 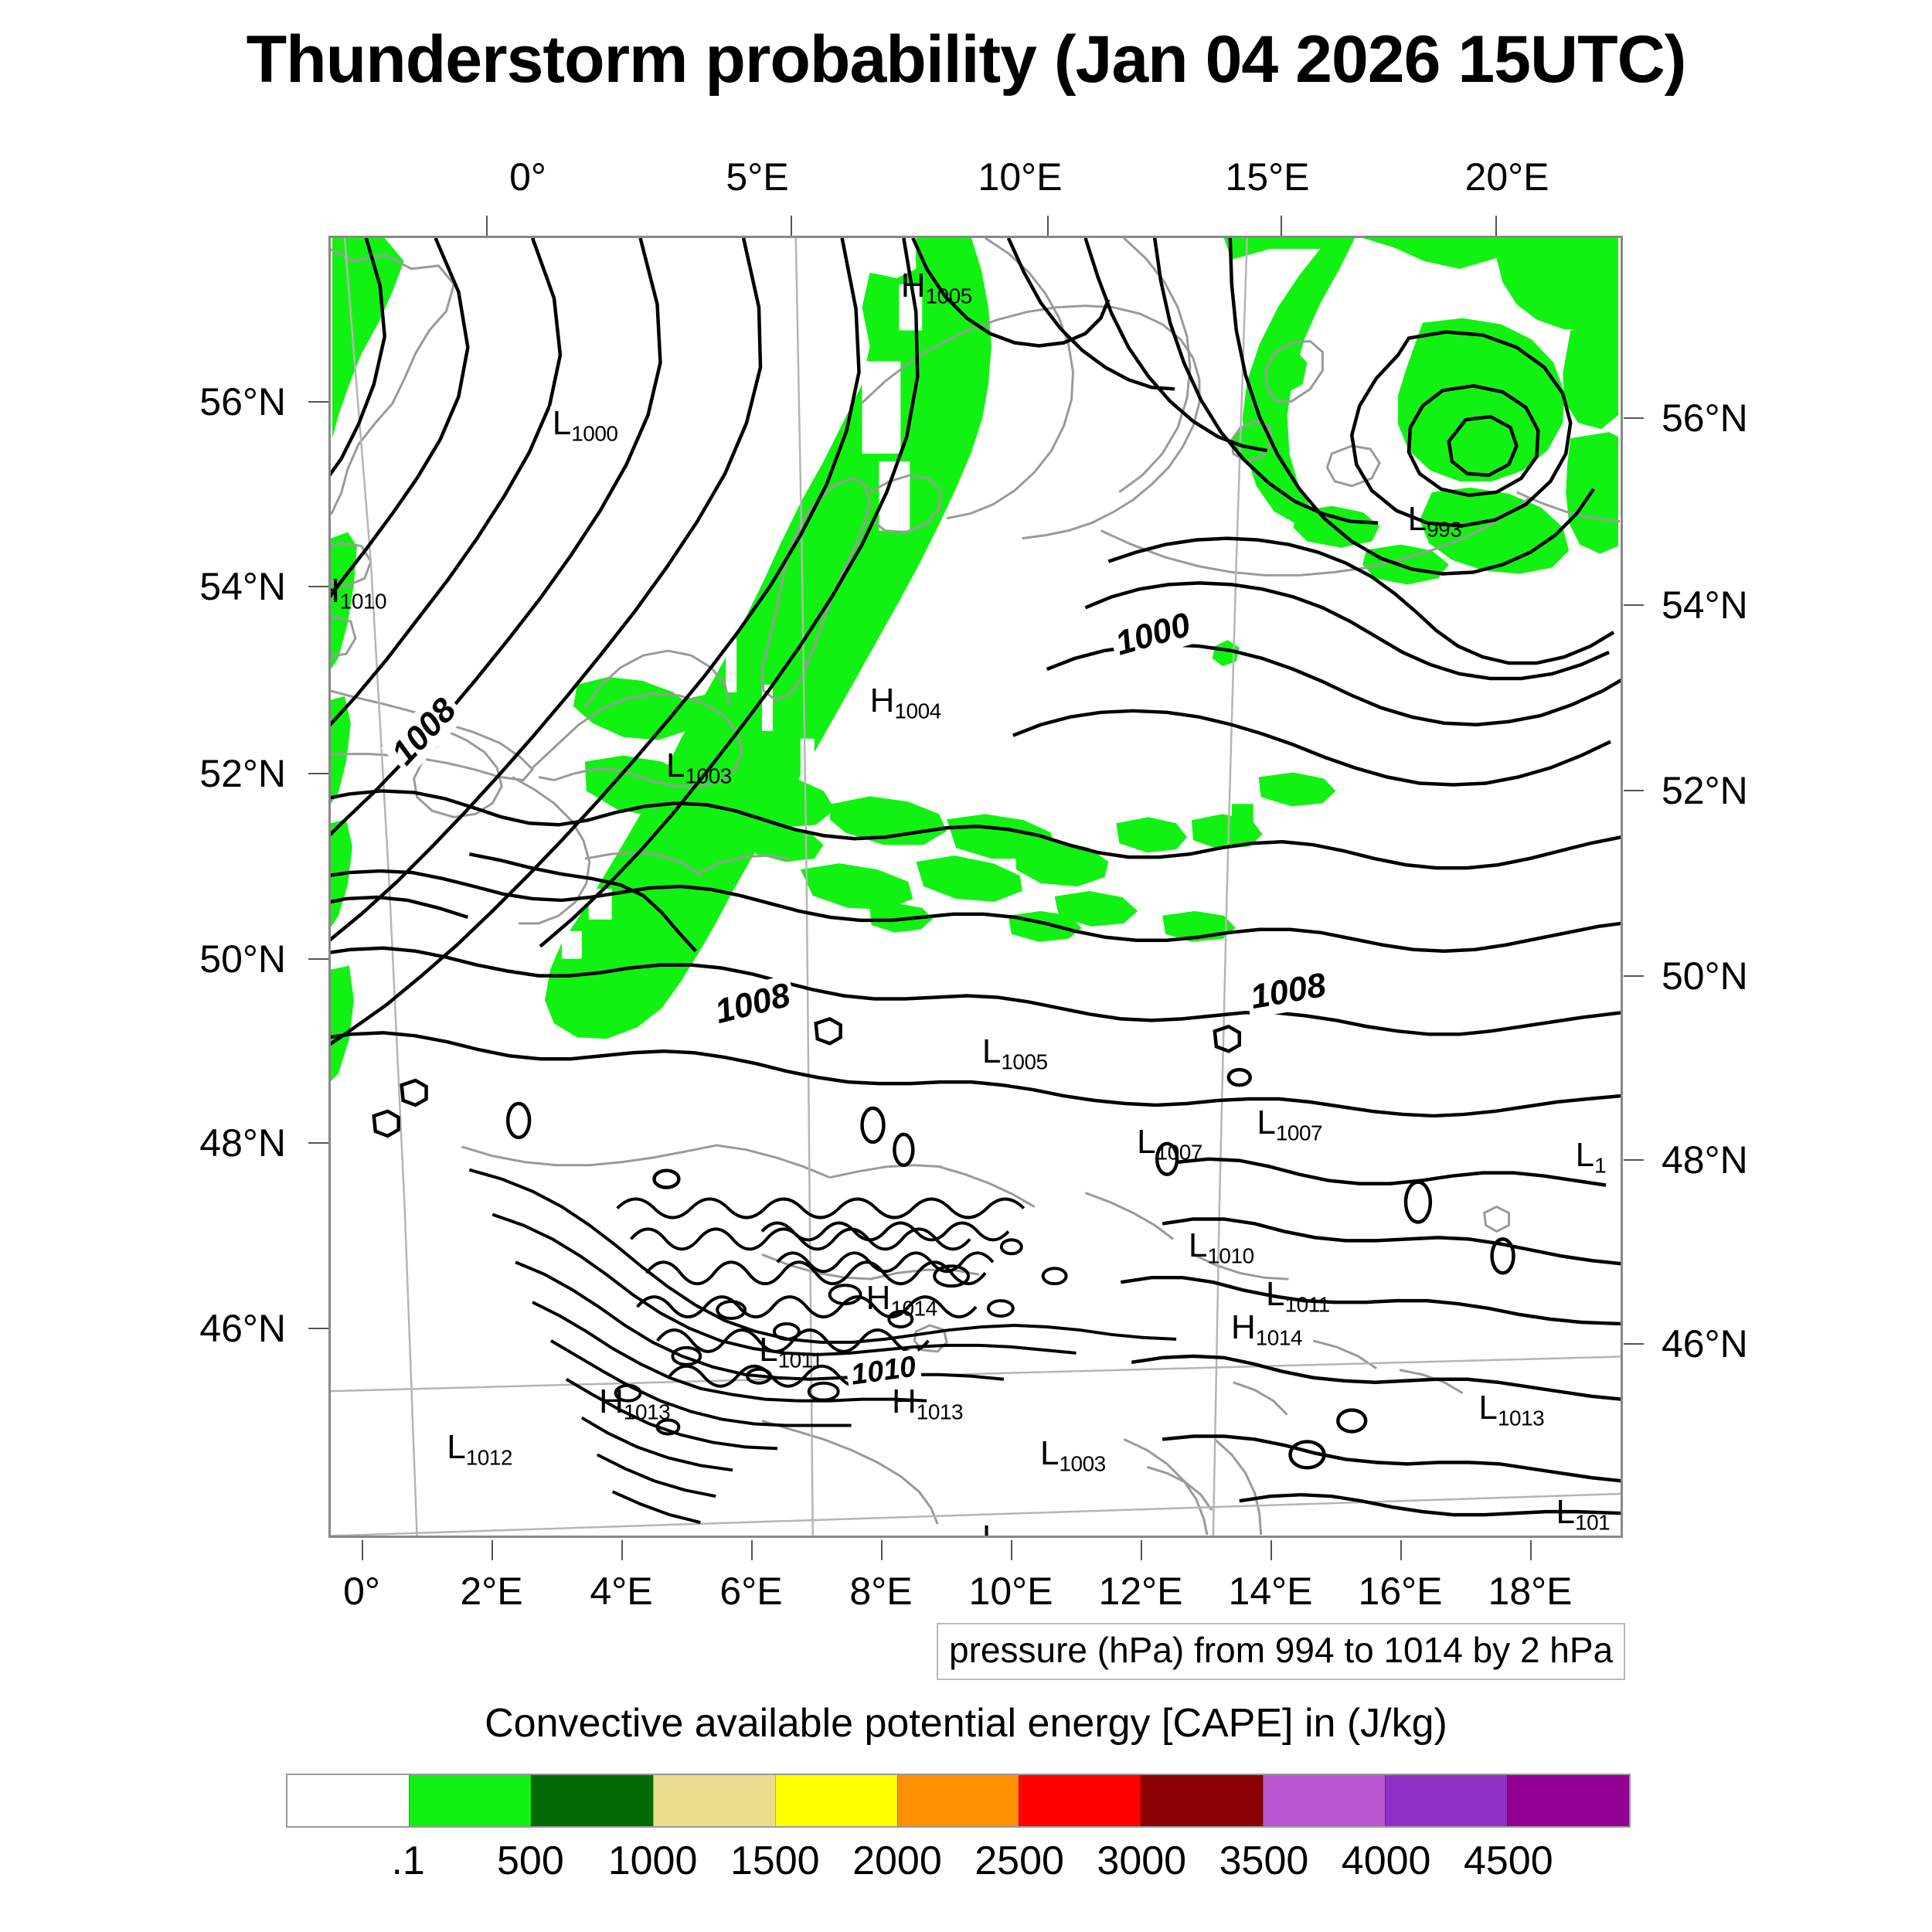 I want to click on pressure-center-L-1011-west: L1011, so click(x=791, y=1351).